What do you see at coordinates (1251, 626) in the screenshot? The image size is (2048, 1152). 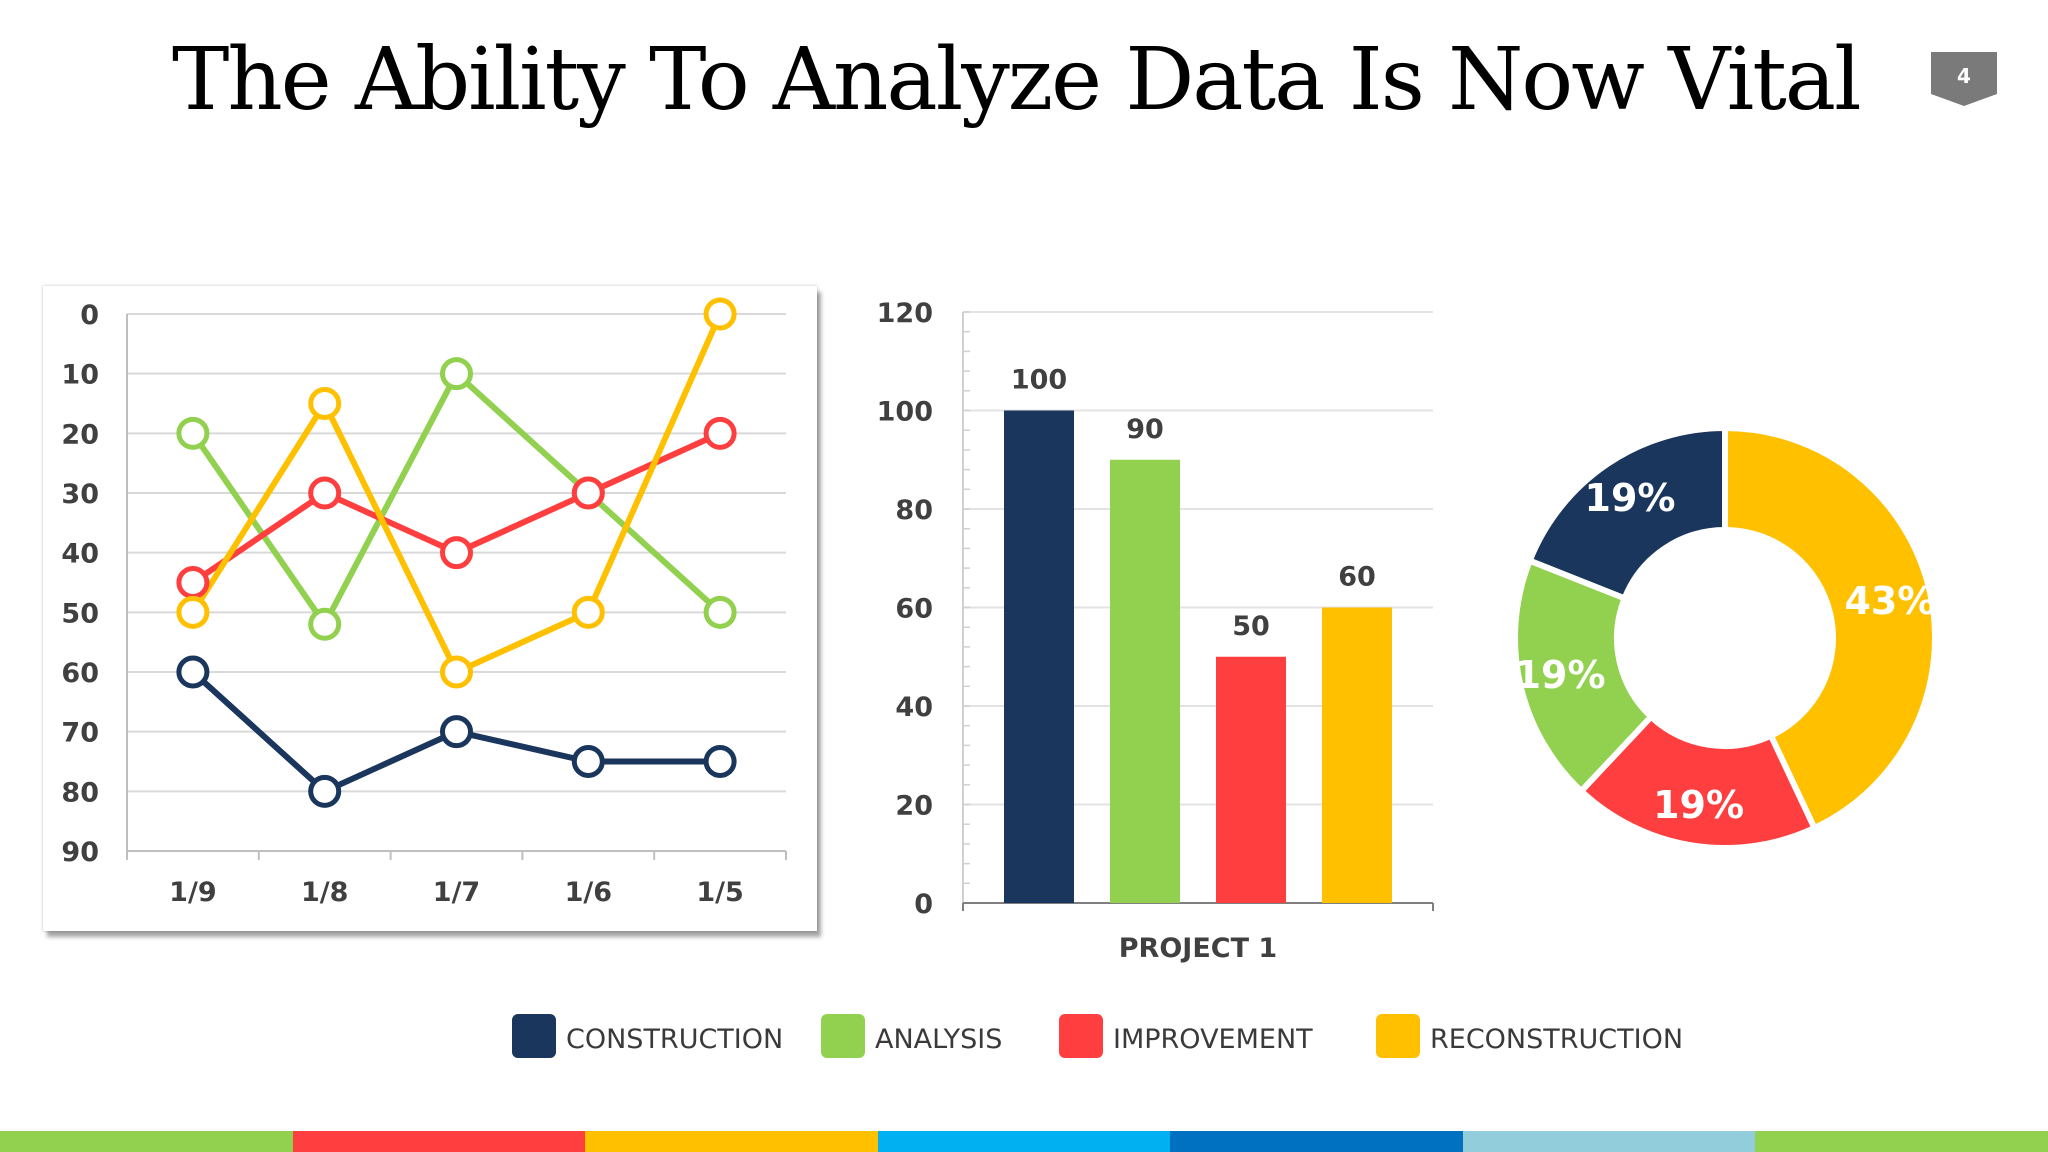 I see `bar-data-label: 50` at bounding box center [1251, 626].